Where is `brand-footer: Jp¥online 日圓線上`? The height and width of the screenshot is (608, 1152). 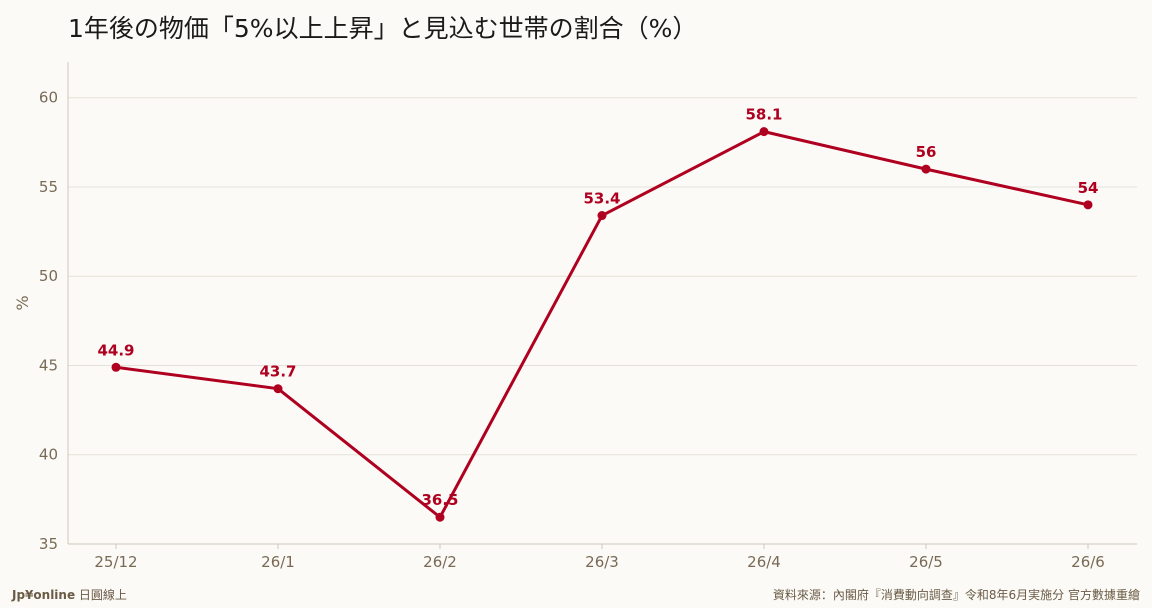 brand-footer: Jp¥online 日圓線上 is located at coordinates (69, 594).